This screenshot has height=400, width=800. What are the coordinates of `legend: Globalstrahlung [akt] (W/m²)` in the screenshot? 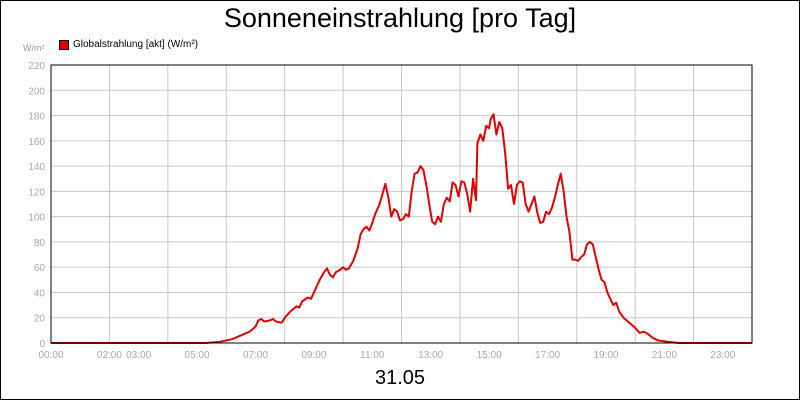 It's located at (128, 44).